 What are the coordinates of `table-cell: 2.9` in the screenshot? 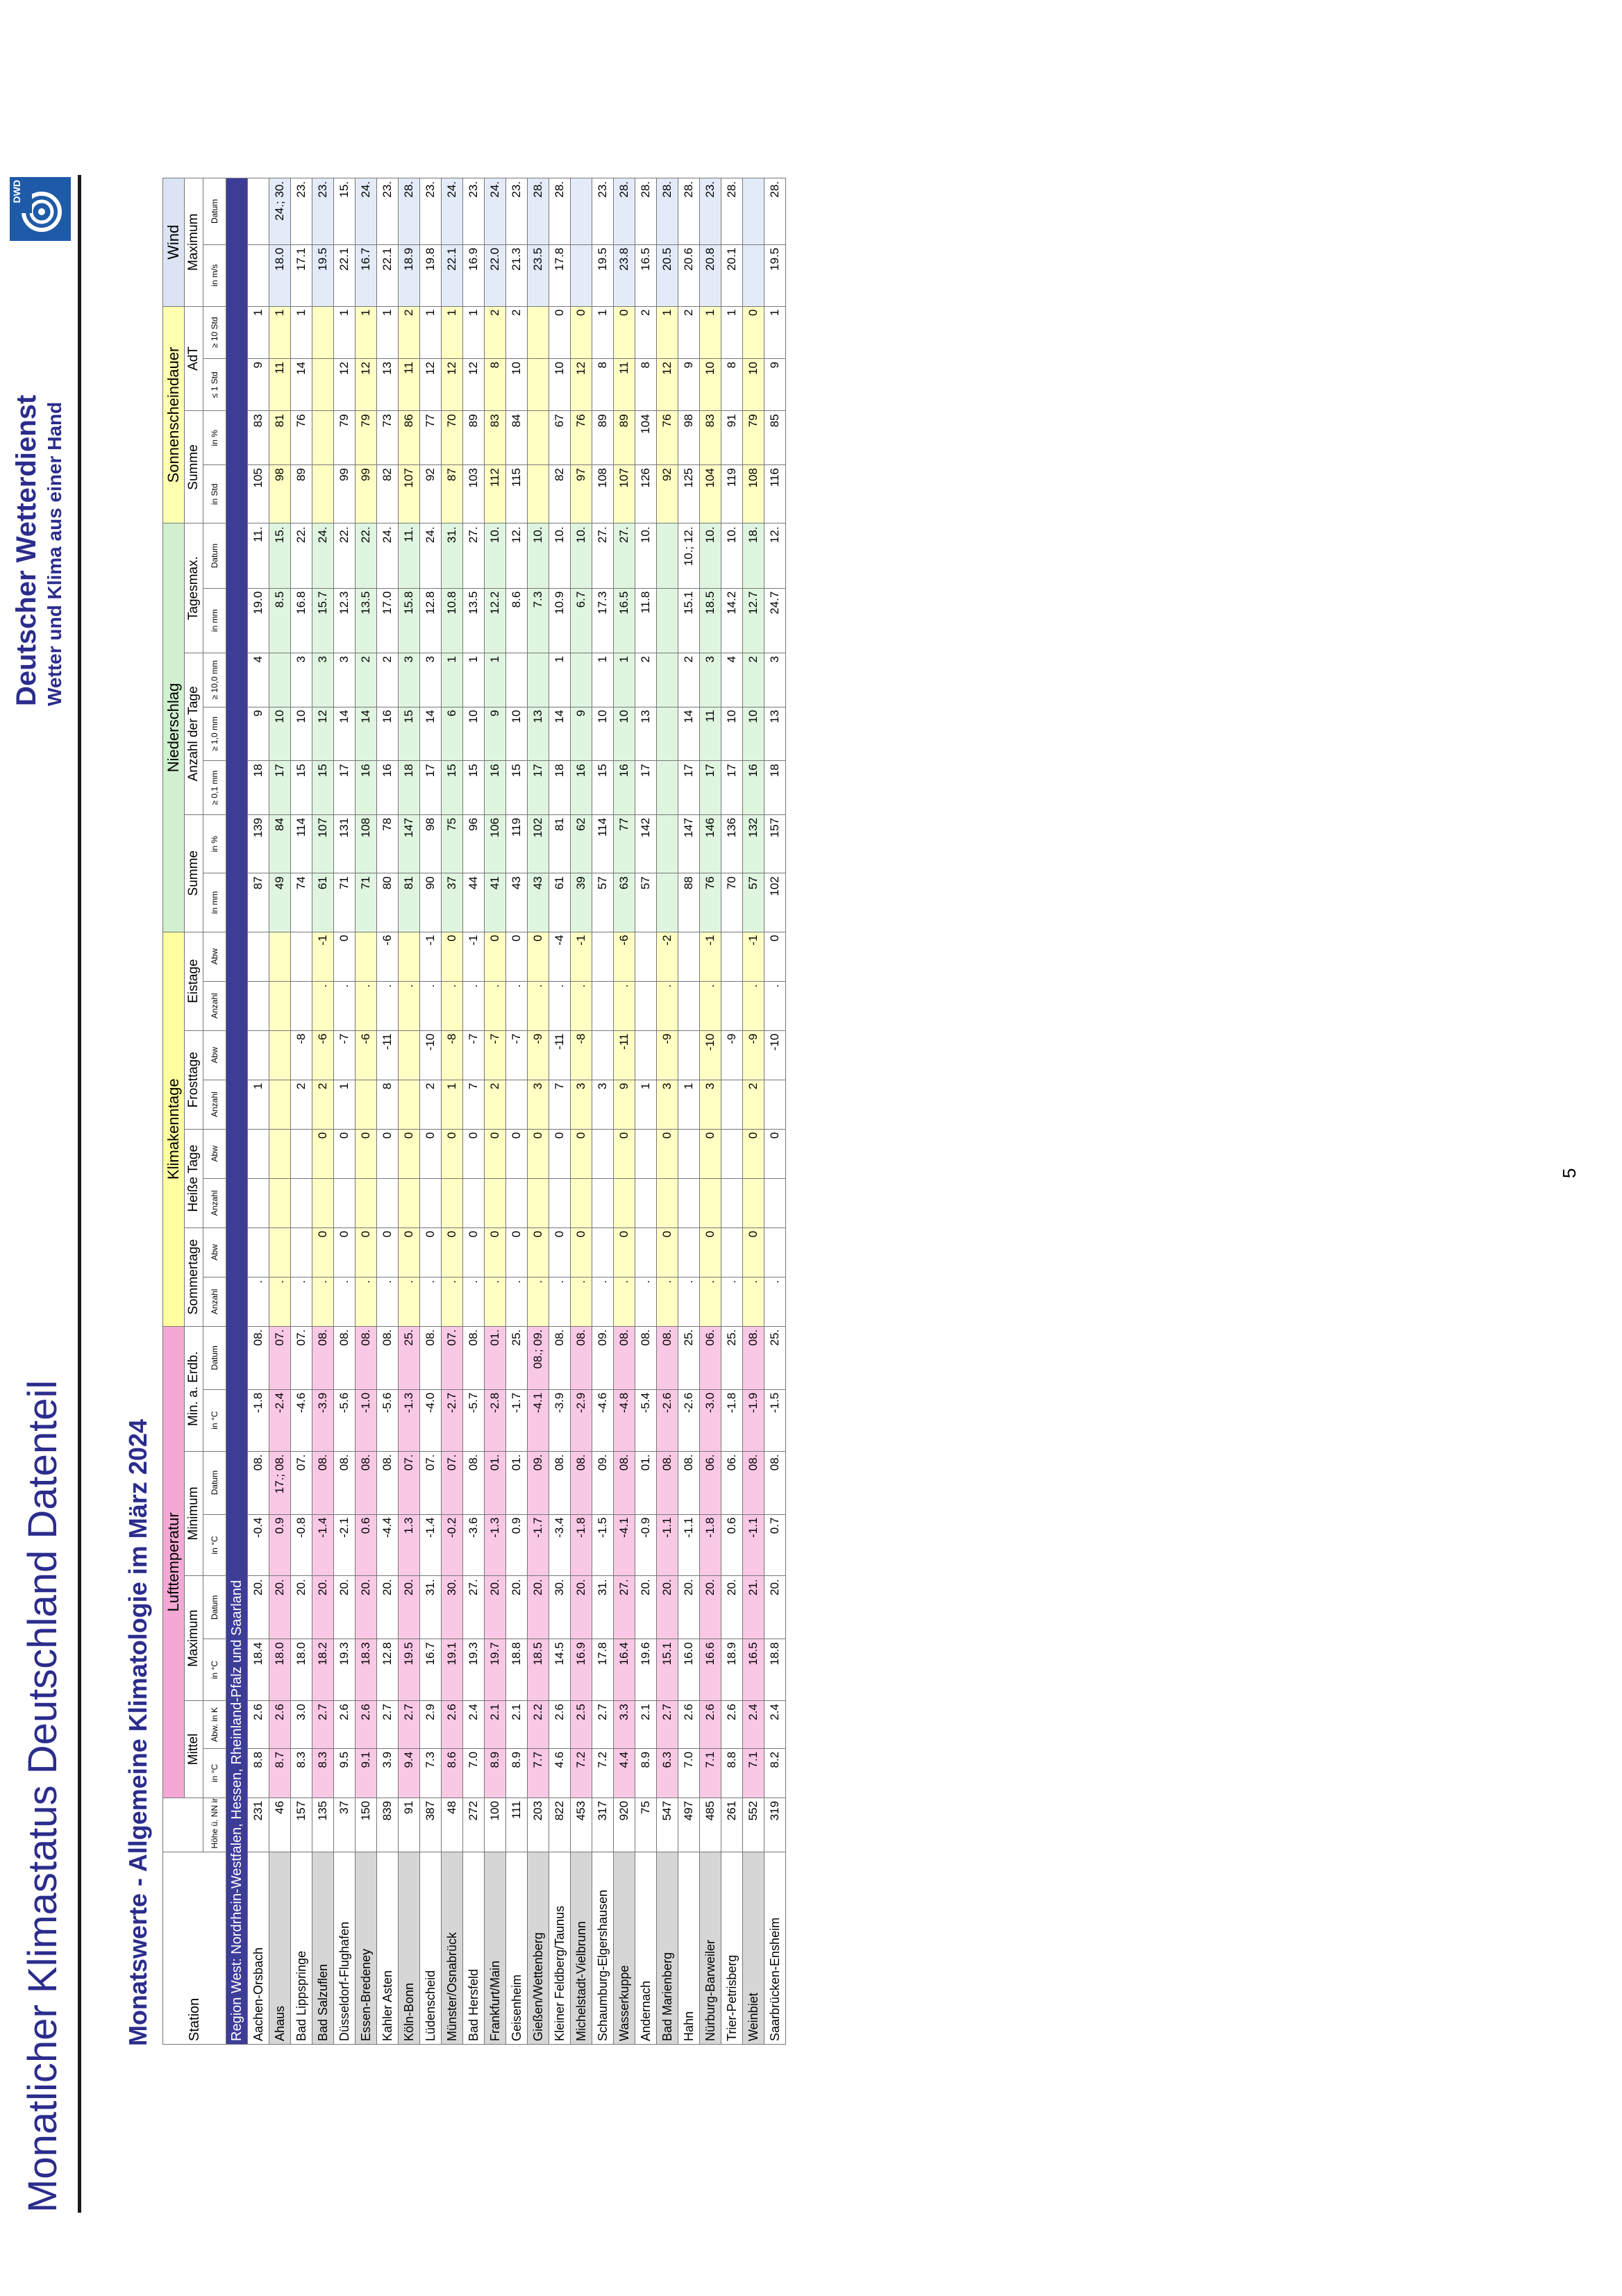 It's located at (430, 1724).